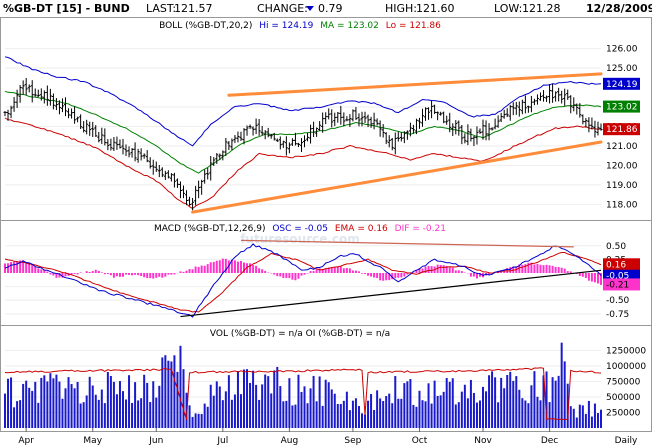  What do you see at coordinates (193, 8) in the screenshot?
I see `last-value: 121.57` at bounding box center [193, 8].